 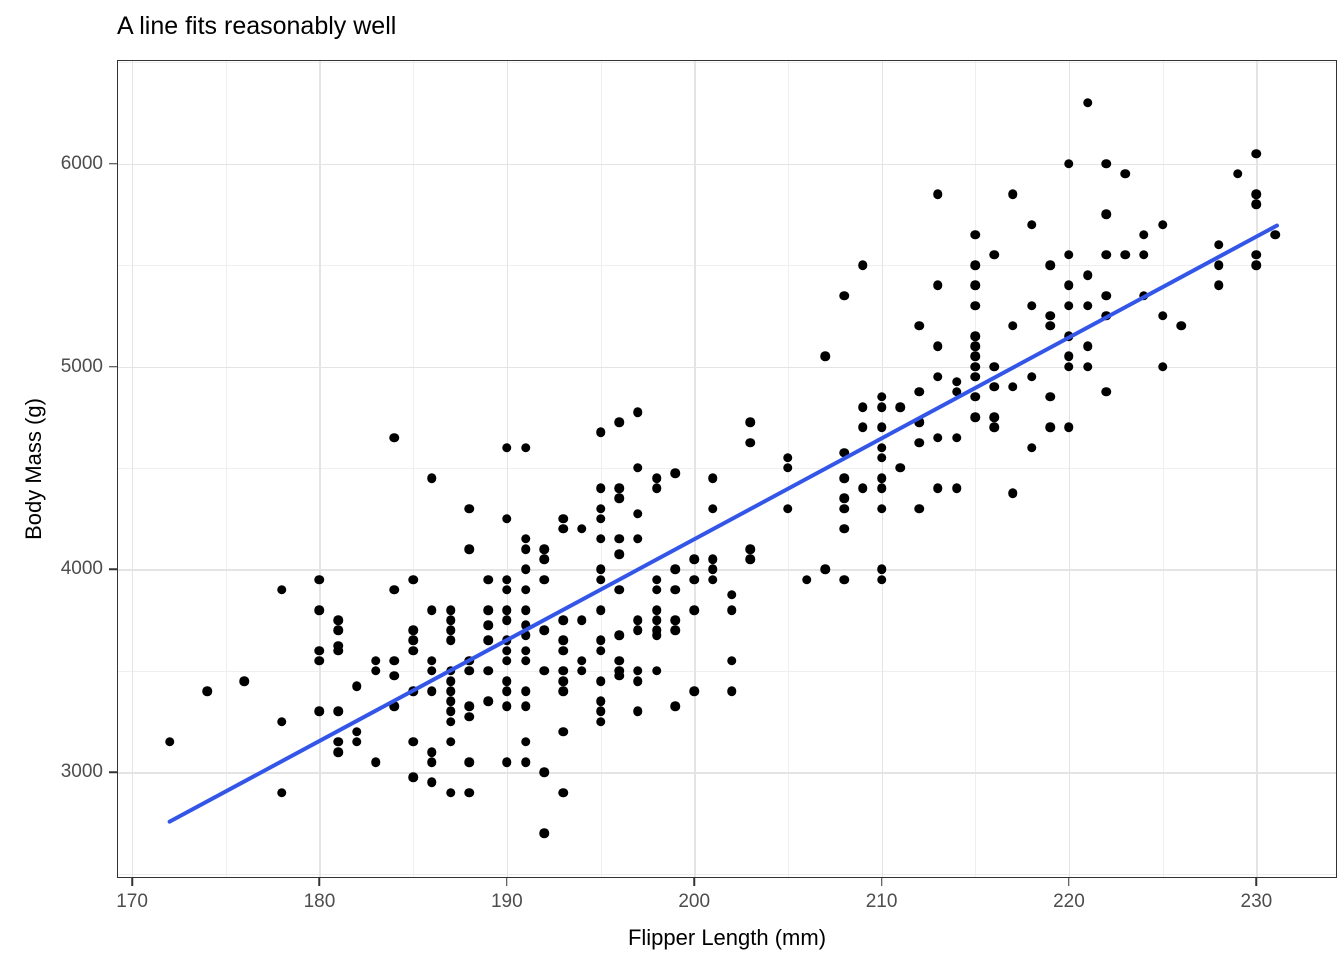 I want to click on plot-title: A line fits reasonably well, so click(x=257, y=26).